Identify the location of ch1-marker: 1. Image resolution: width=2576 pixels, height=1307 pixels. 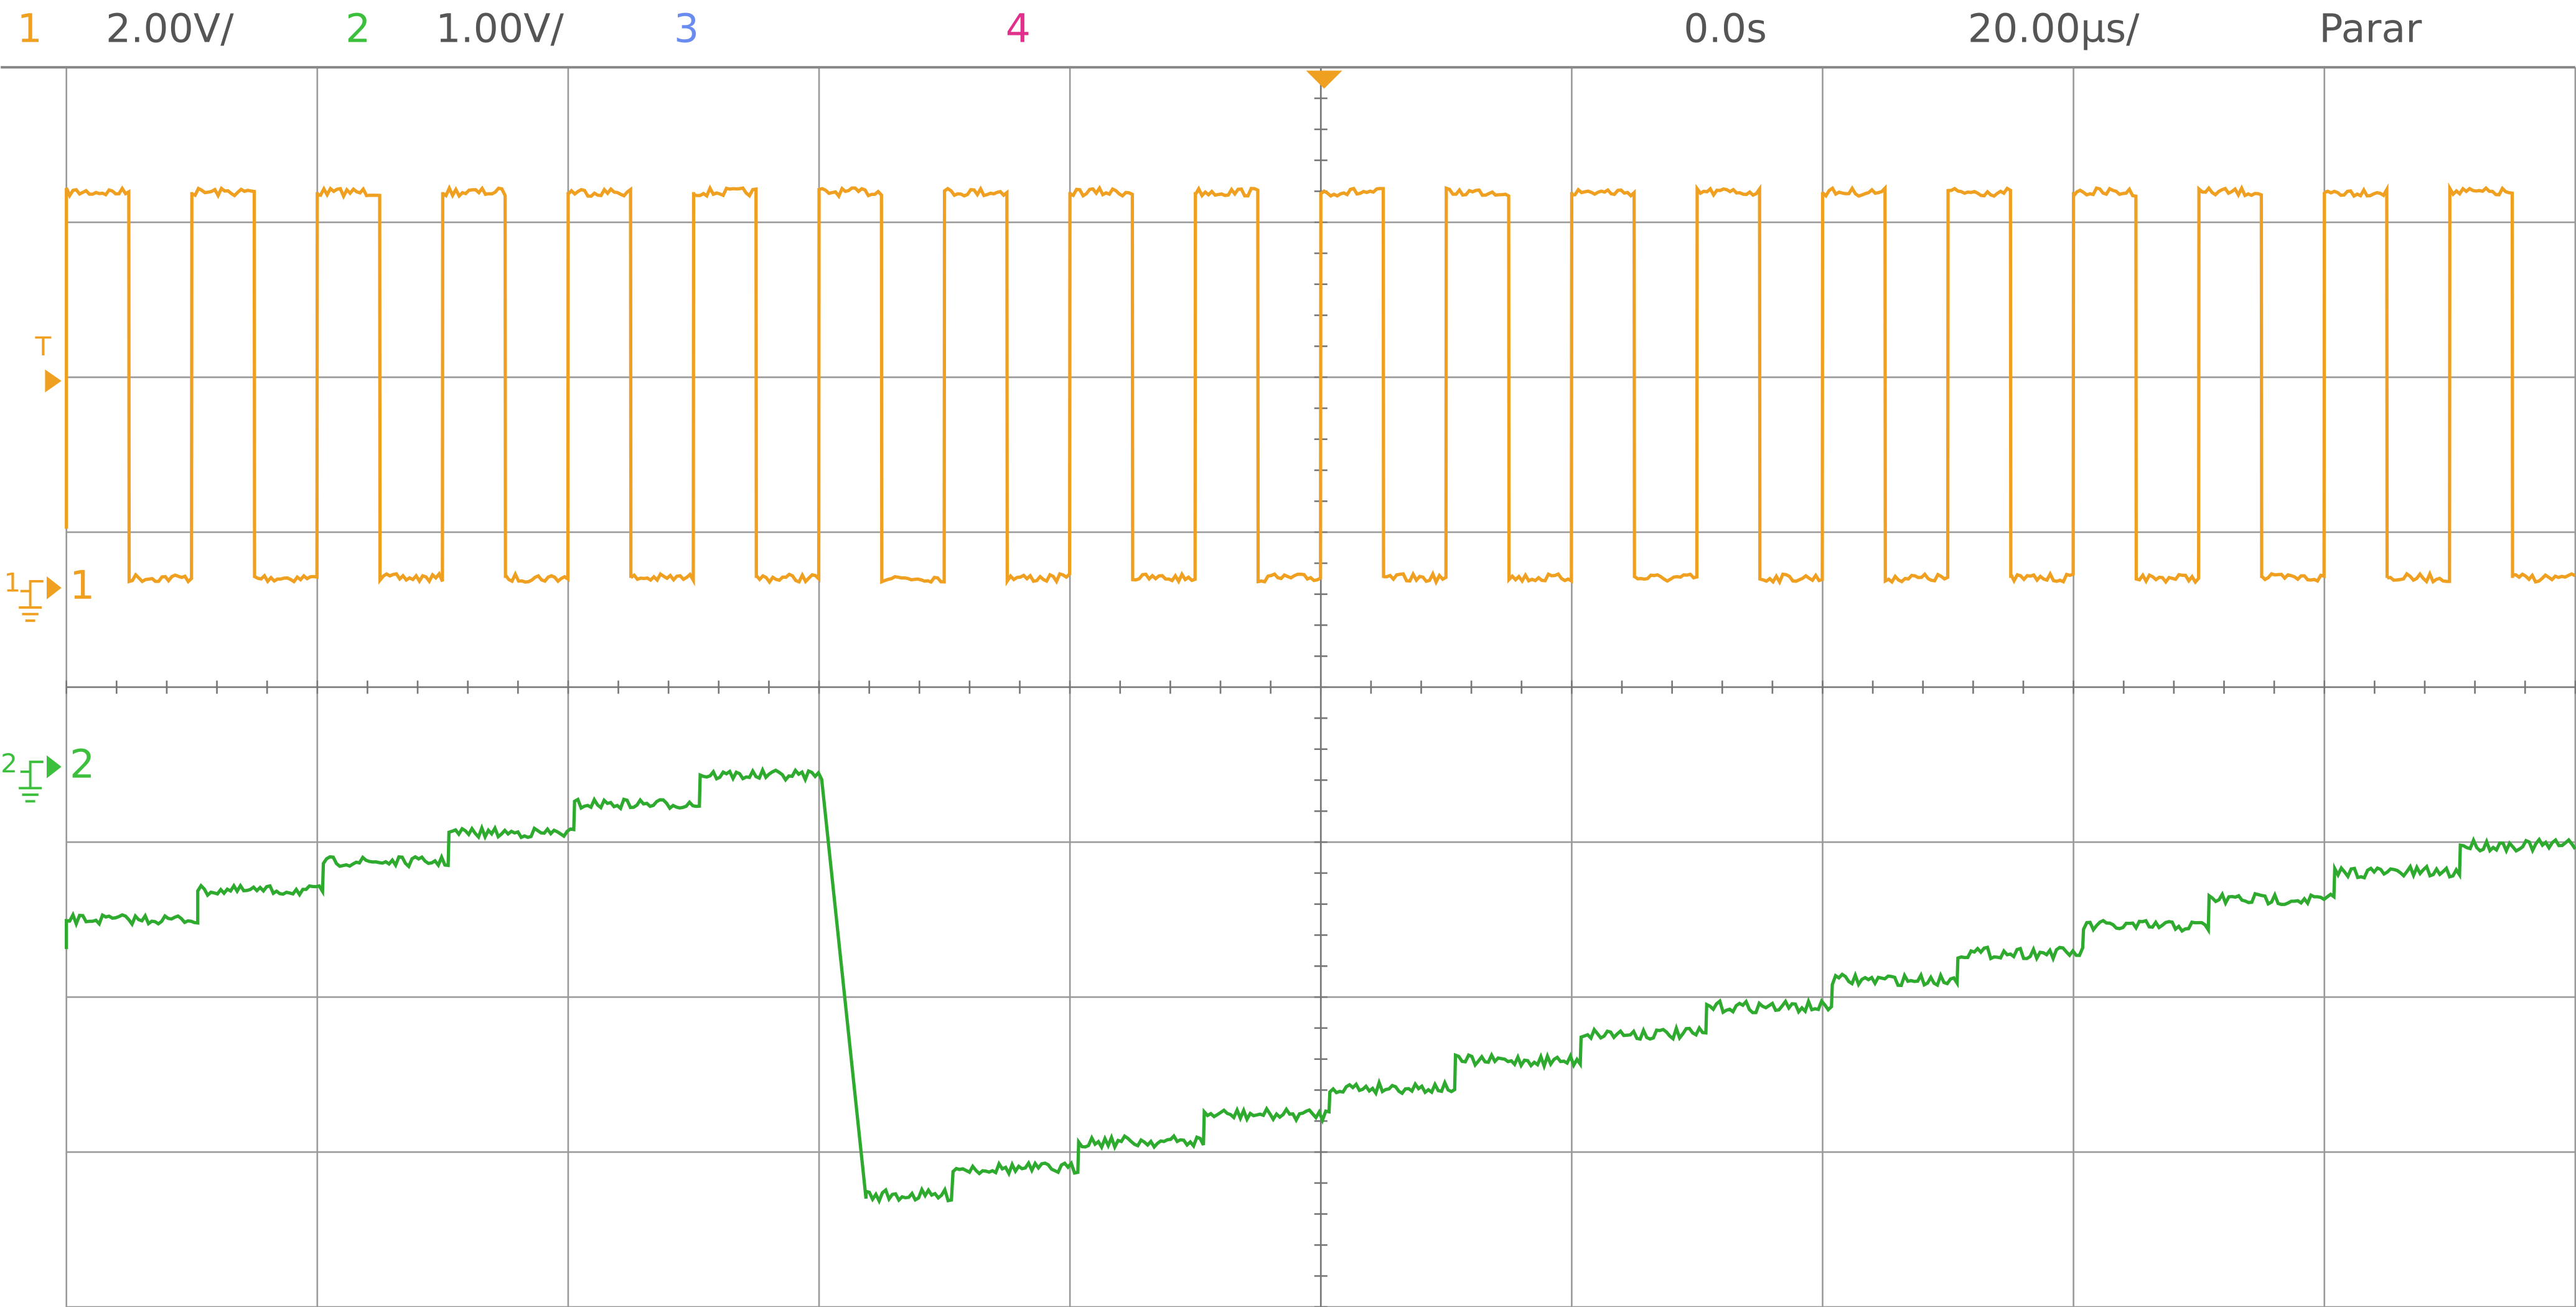
(82, 585).